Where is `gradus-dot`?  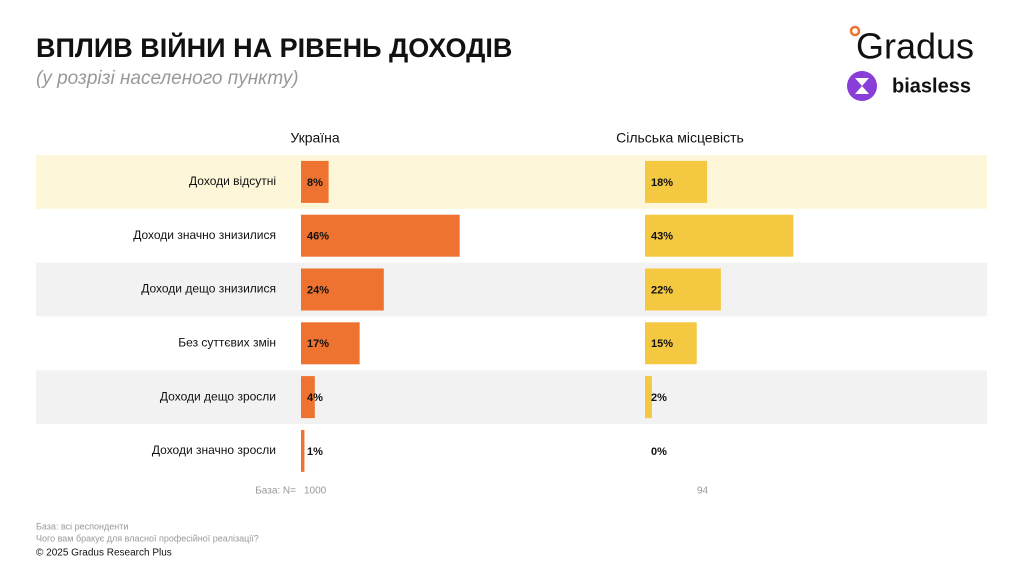 gradus-dot is located at coordinates (855, 31).